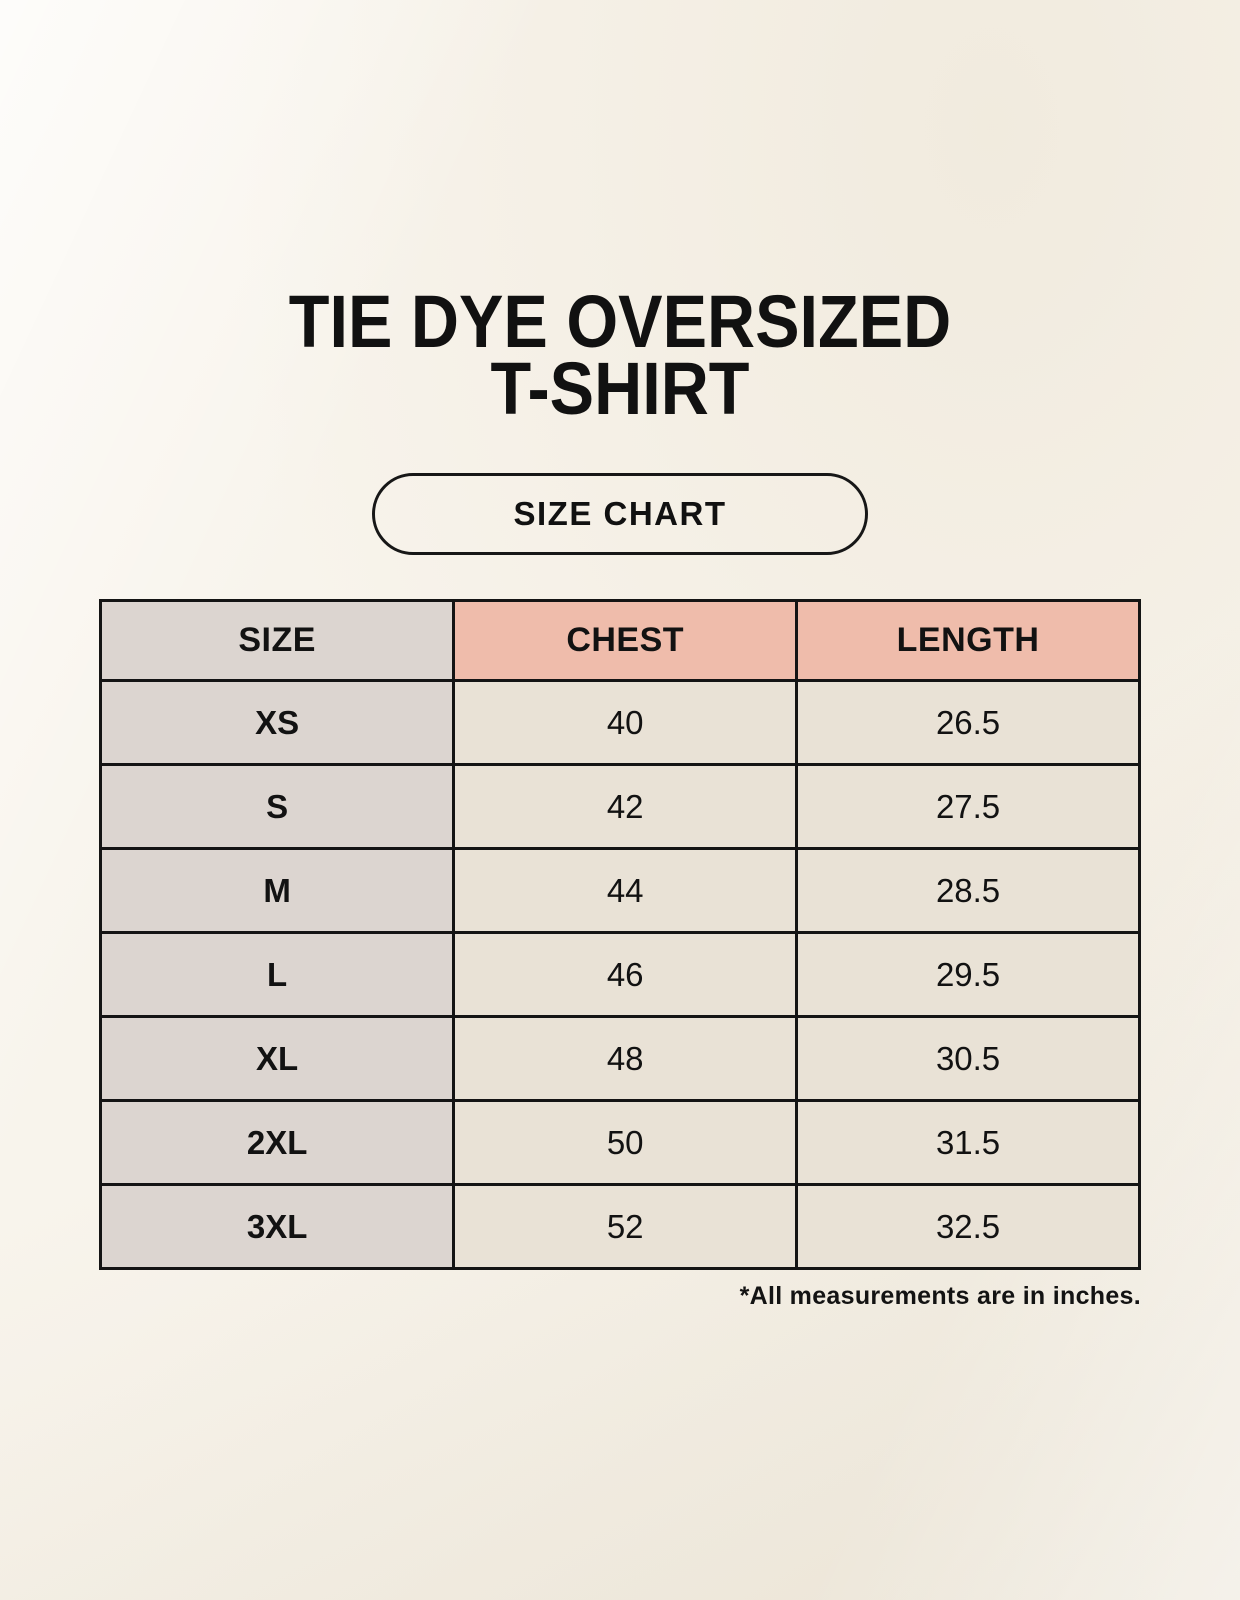 The image size is (1240, 1600). I want to click on table-row: L 46 29.5, so click(619, 974).